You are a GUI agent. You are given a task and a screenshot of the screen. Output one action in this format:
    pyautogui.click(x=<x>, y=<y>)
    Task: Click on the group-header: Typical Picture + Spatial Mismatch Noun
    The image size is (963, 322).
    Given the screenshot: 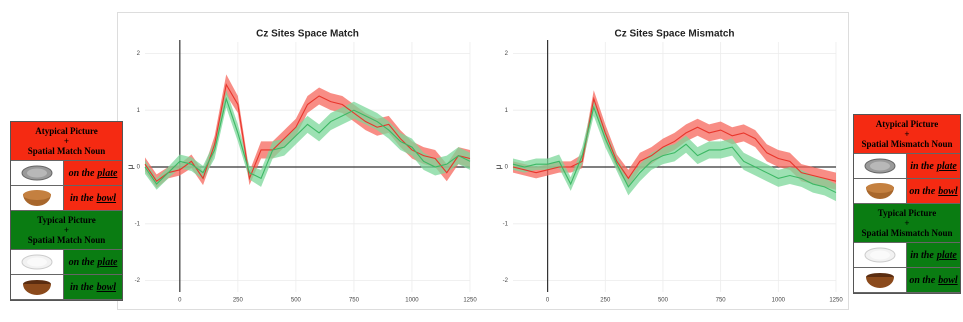 What is the action you would take?
    pyautogui.click(x=907, y=223)
    